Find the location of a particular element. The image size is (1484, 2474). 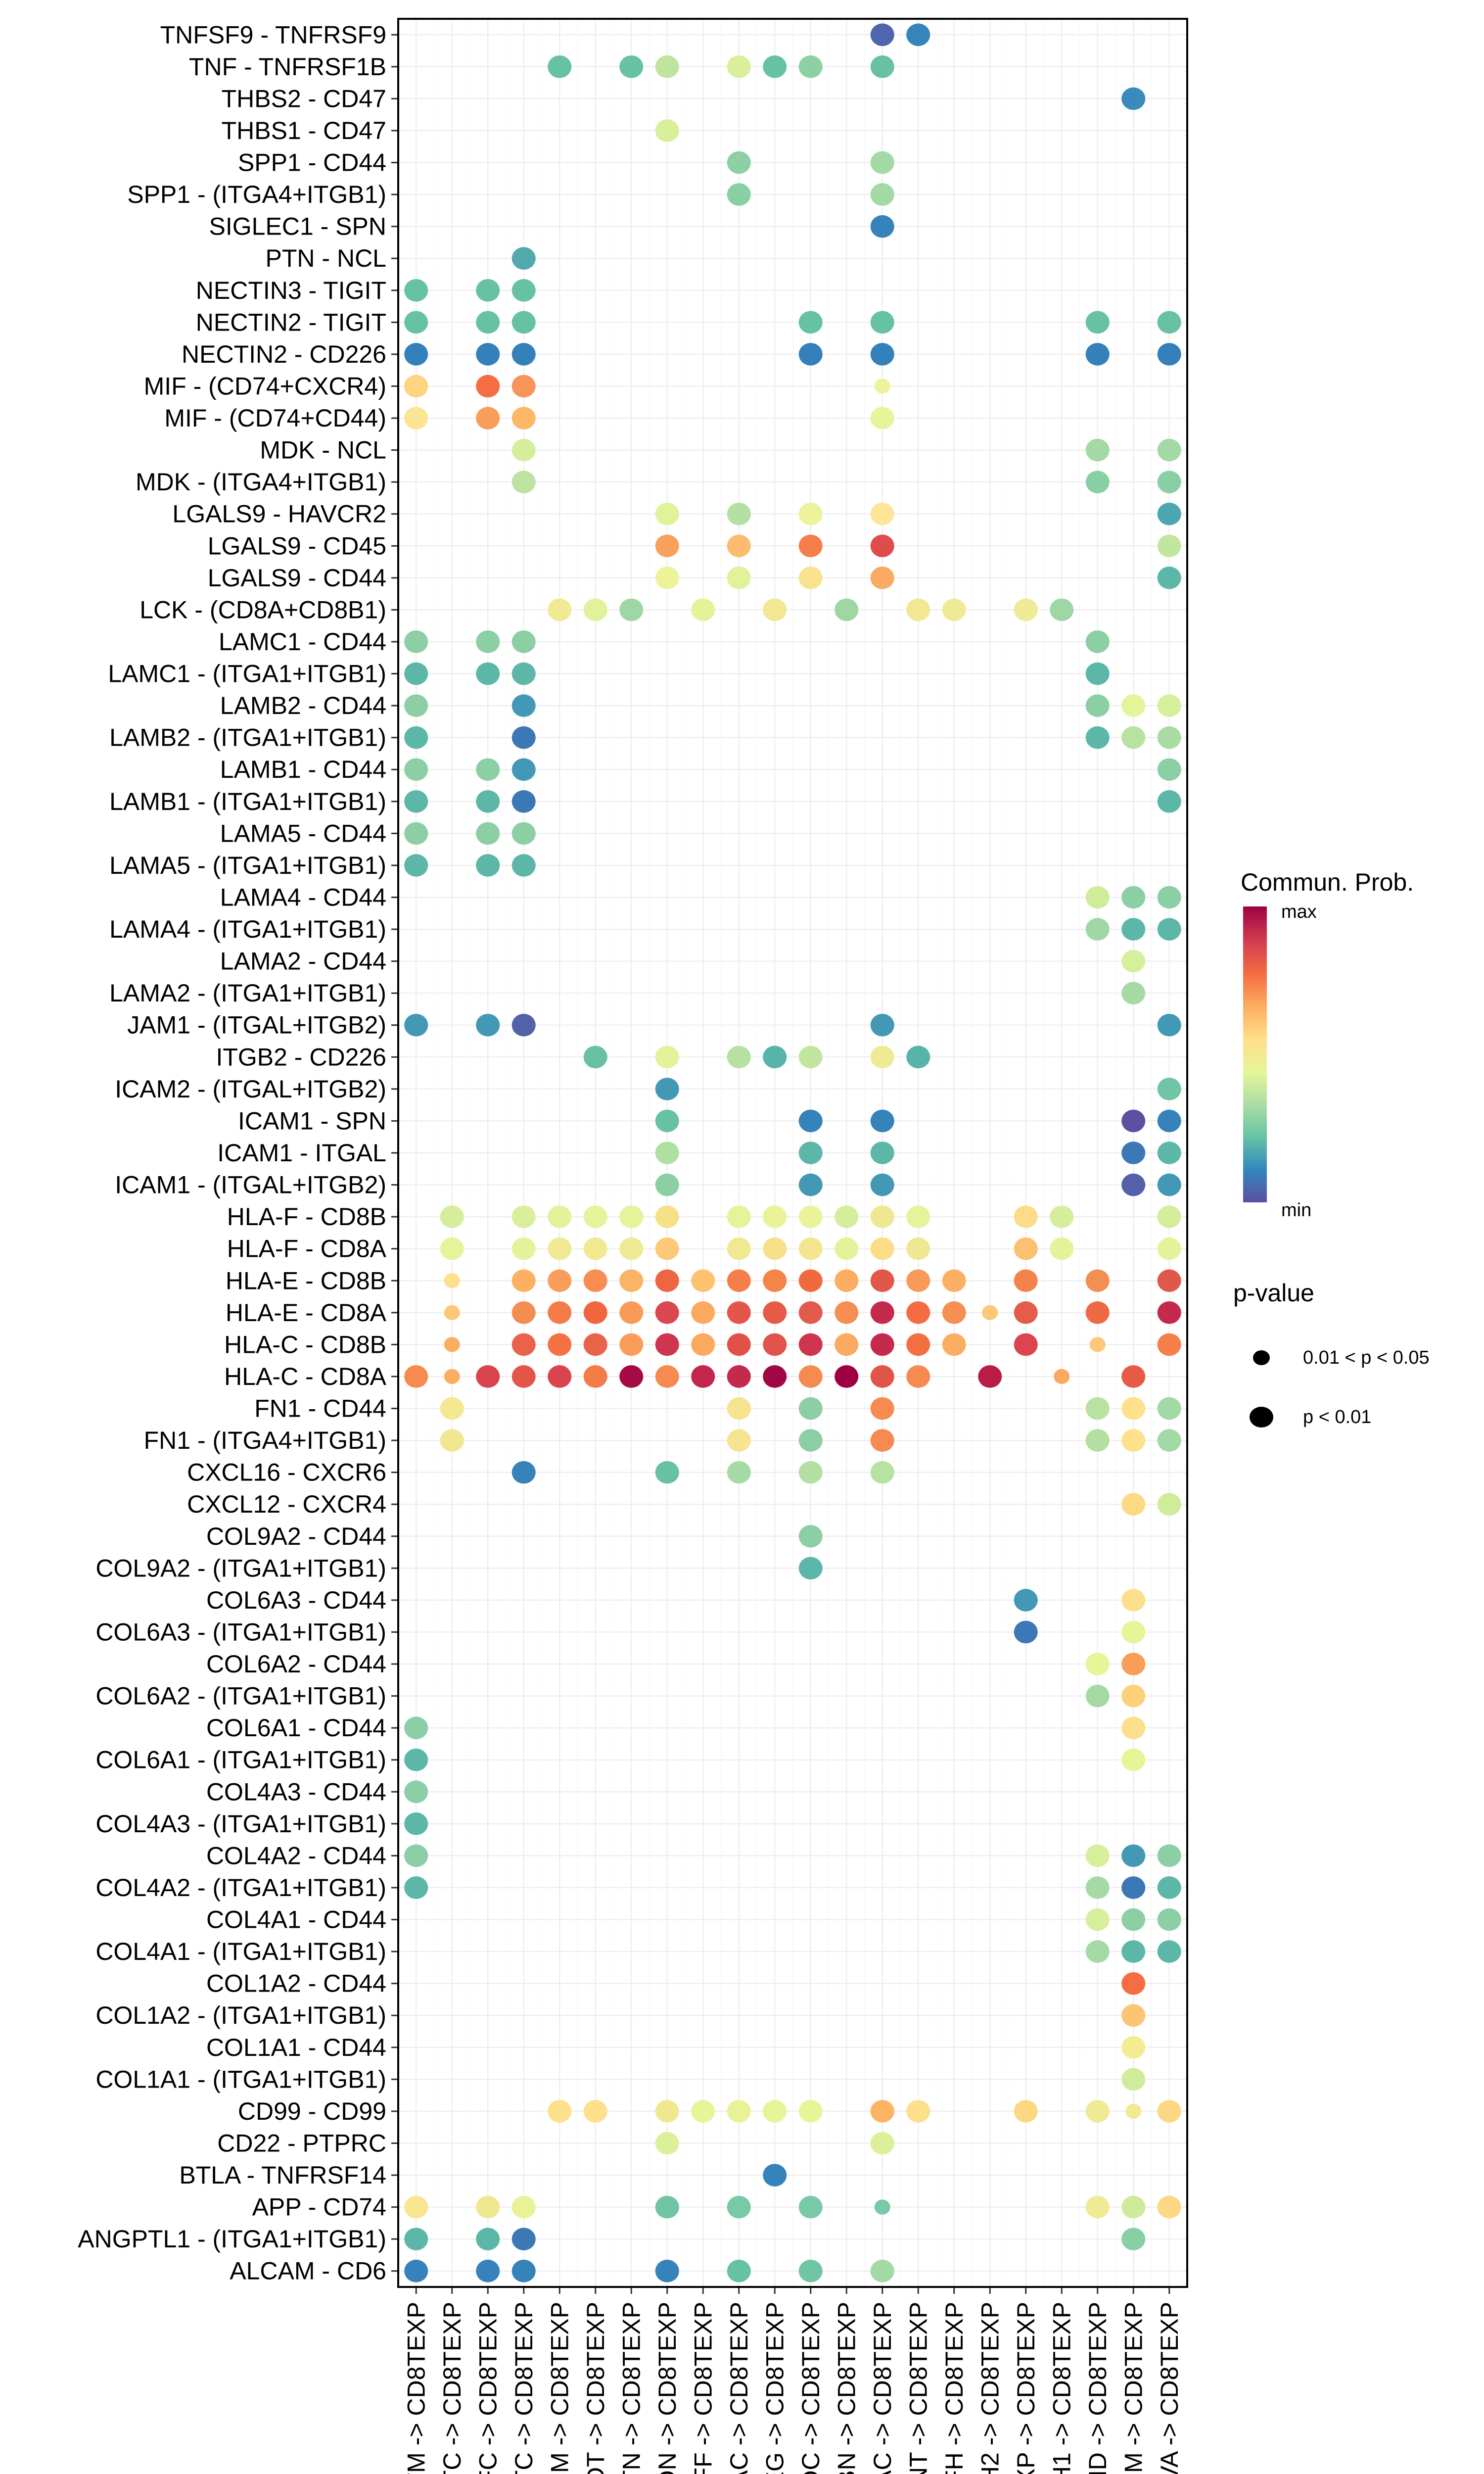

y-tick-label: LGALS9 - CD45 is located at coordinates (297, 546).